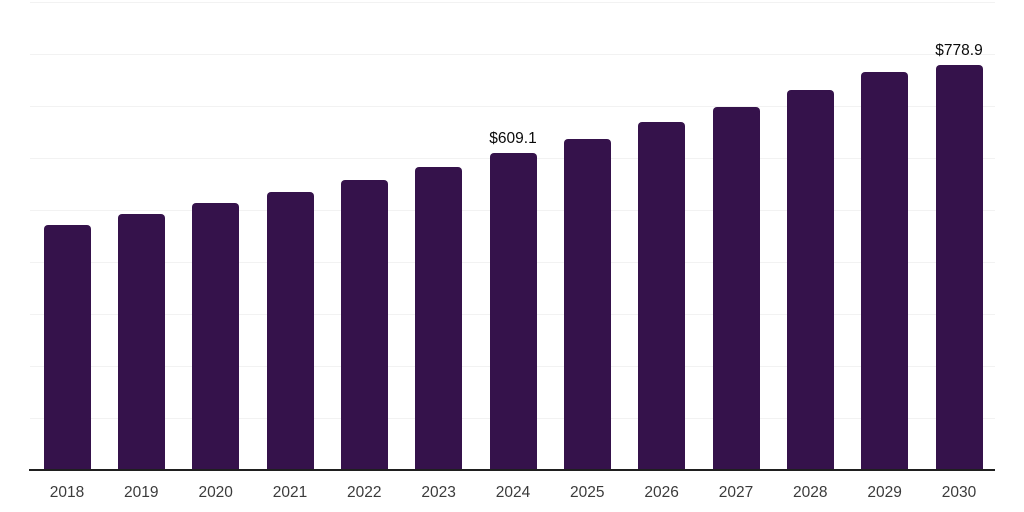 Image resolution: width=1024 pixels, height=512 pixels. What do you see at coordinates (290, 330) in the screenshot?
I see `bar-2021` at bounding box center [290, 330].